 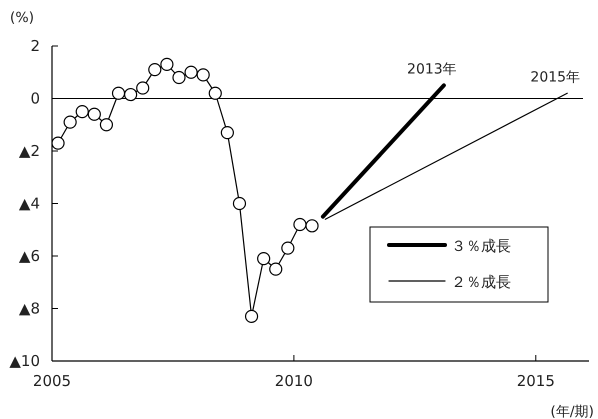 What do you see at coordinates (29, 203) in the screenshot?
I see `y-tick-label: ▲4` at bounding box center [29, 203].